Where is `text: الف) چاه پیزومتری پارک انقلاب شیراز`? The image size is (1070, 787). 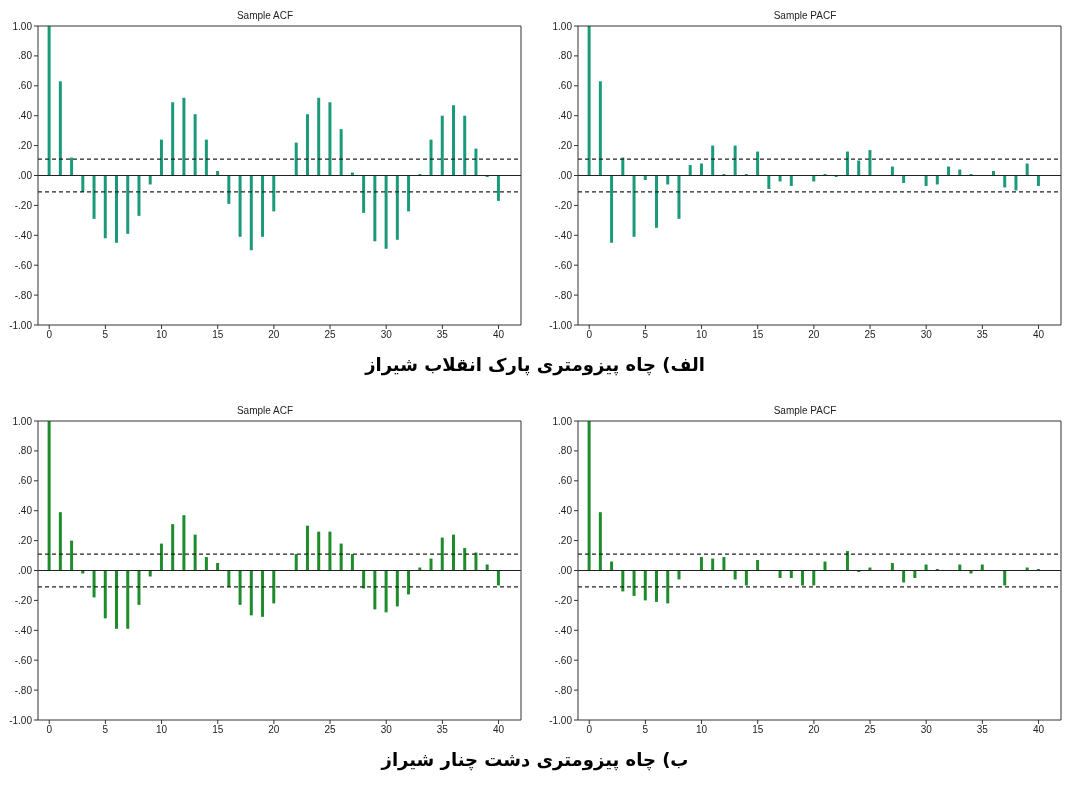
text: الف) چاه پیزومتری پارک انقلاب شیراز is located at coordinates (535, 364).